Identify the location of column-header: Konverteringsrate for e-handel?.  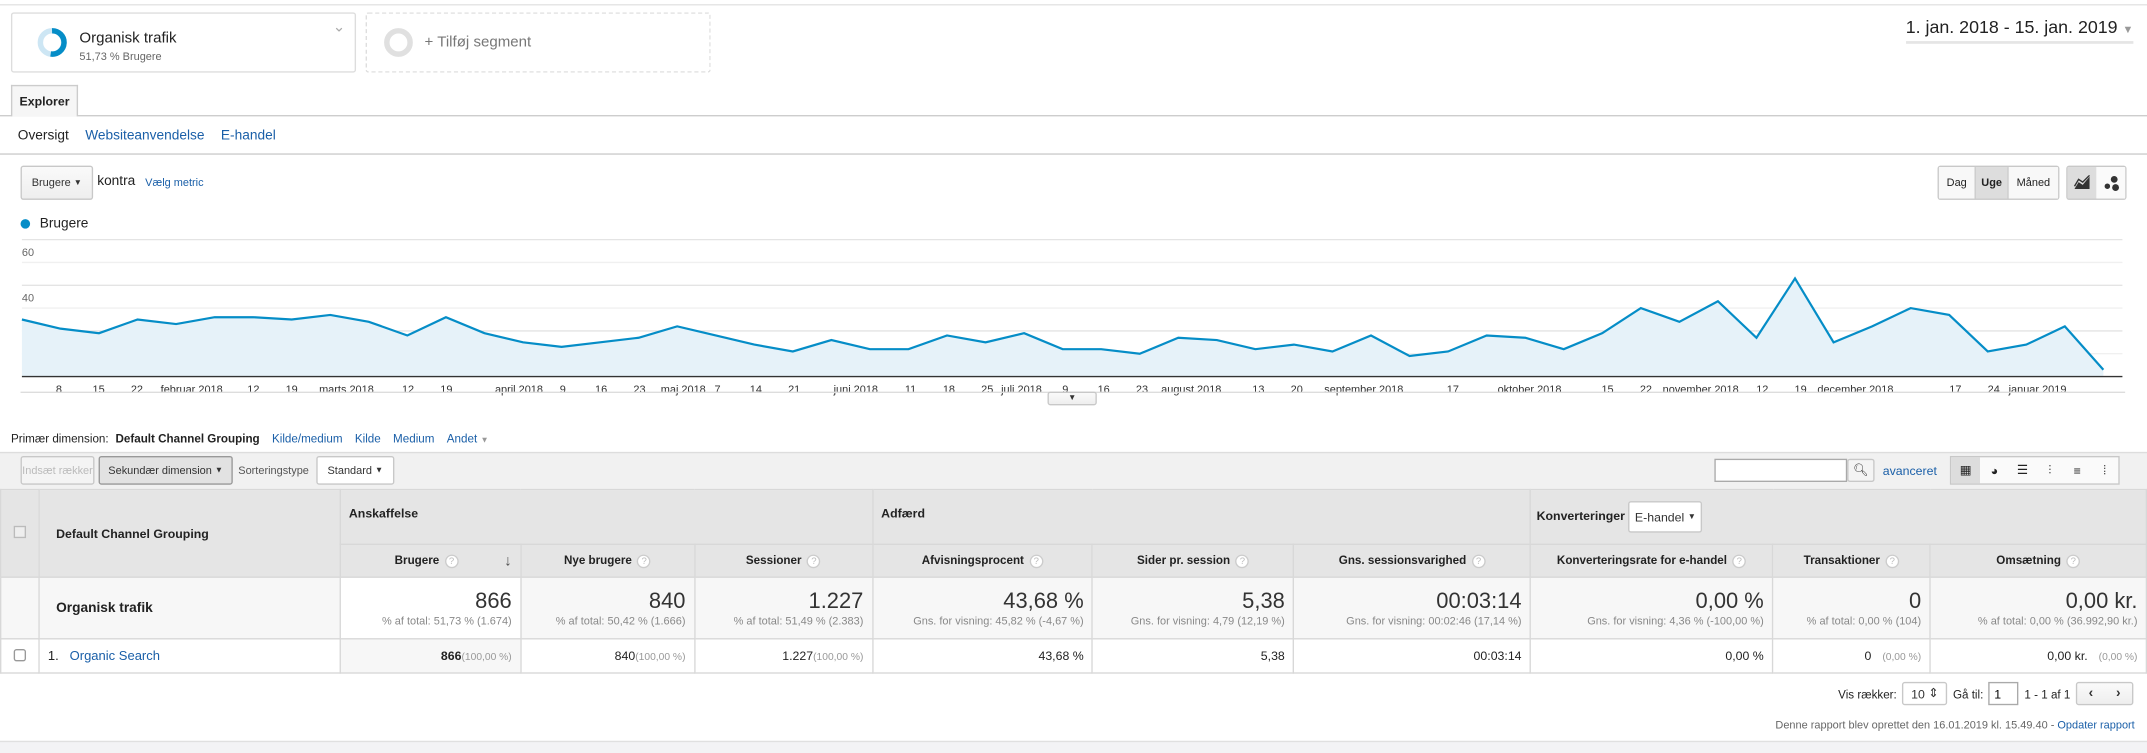
(1651, 560).